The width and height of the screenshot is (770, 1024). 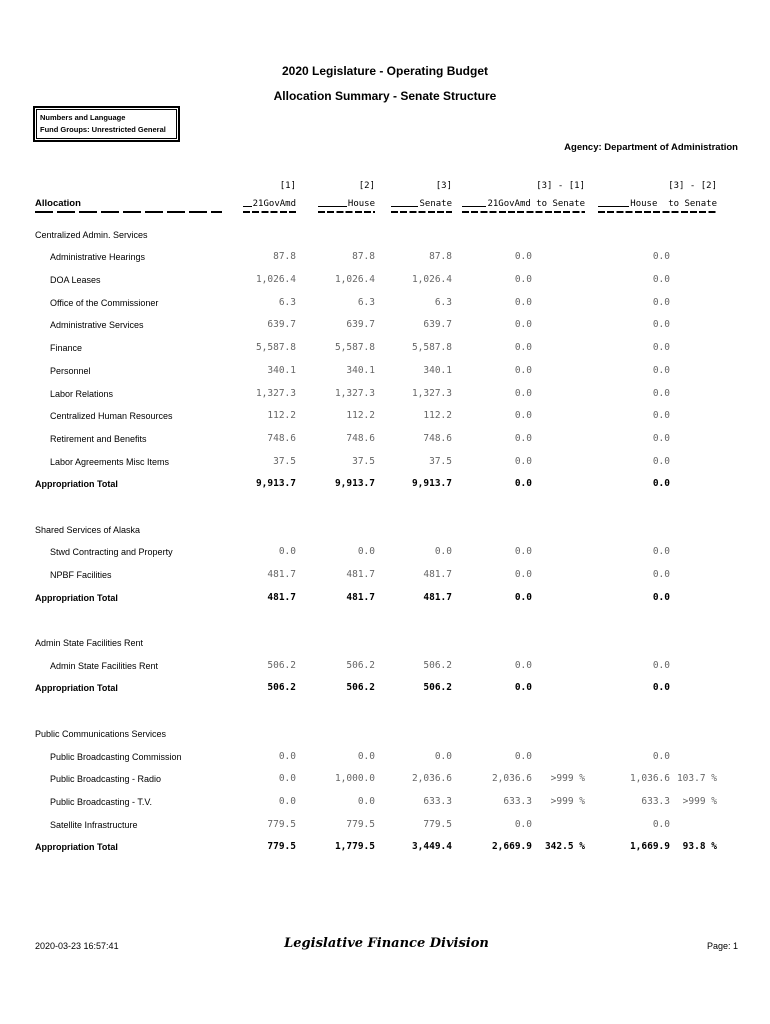 What do you see at coordinates (287, 302) in the screenshot?
I see `value-21govamd: 6.3` at bounding box center [287, 302].